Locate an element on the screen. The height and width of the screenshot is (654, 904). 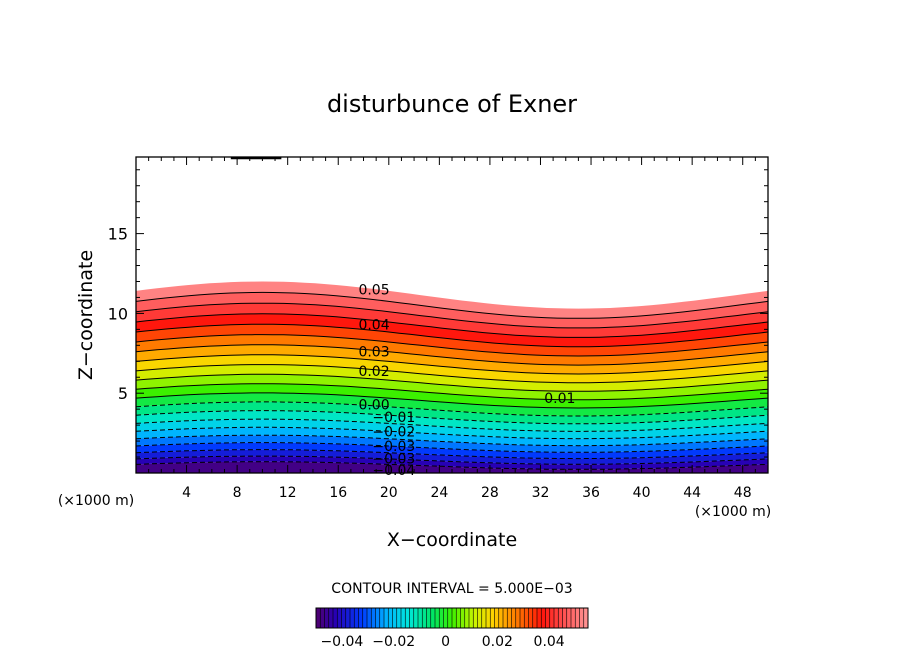
contour-label: −0.01 is located at coordinates (393, 418).